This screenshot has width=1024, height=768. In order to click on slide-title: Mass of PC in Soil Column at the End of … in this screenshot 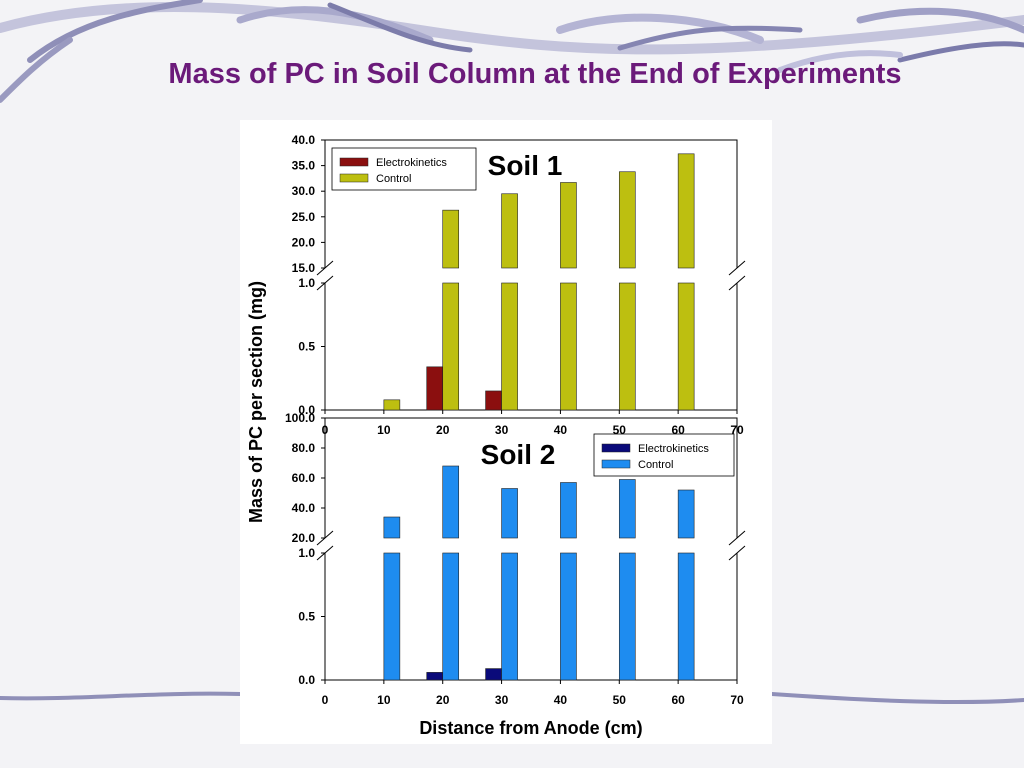, I will do `click(535, 74)`.